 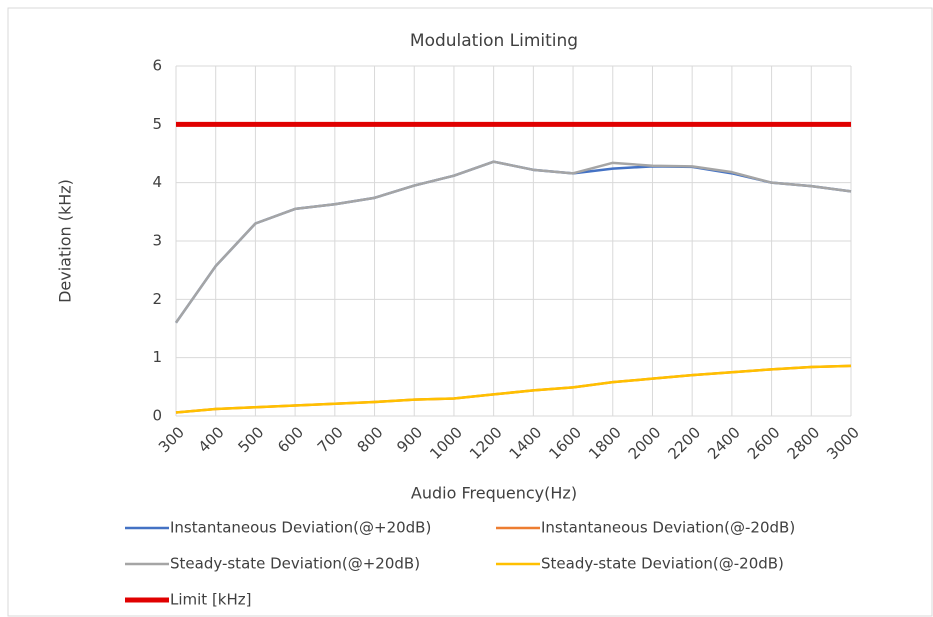 I want to click on legend-label: Instantaneous Deviation(@+20dB), so click(x=300, y=528).